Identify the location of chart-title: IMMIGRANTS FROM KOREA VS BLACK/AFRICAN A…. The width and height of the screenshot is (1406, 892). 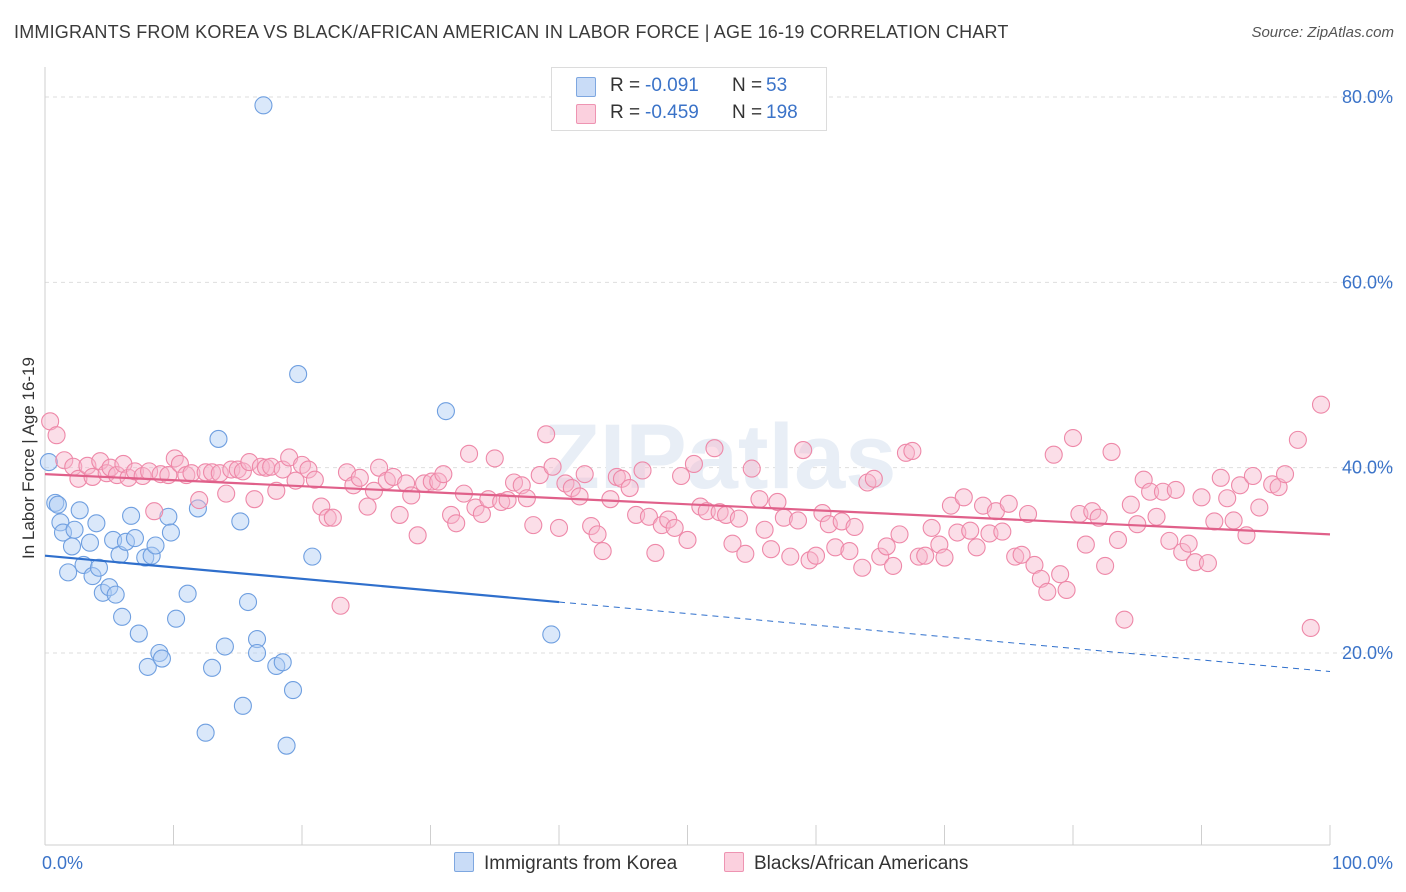
(511, 32).